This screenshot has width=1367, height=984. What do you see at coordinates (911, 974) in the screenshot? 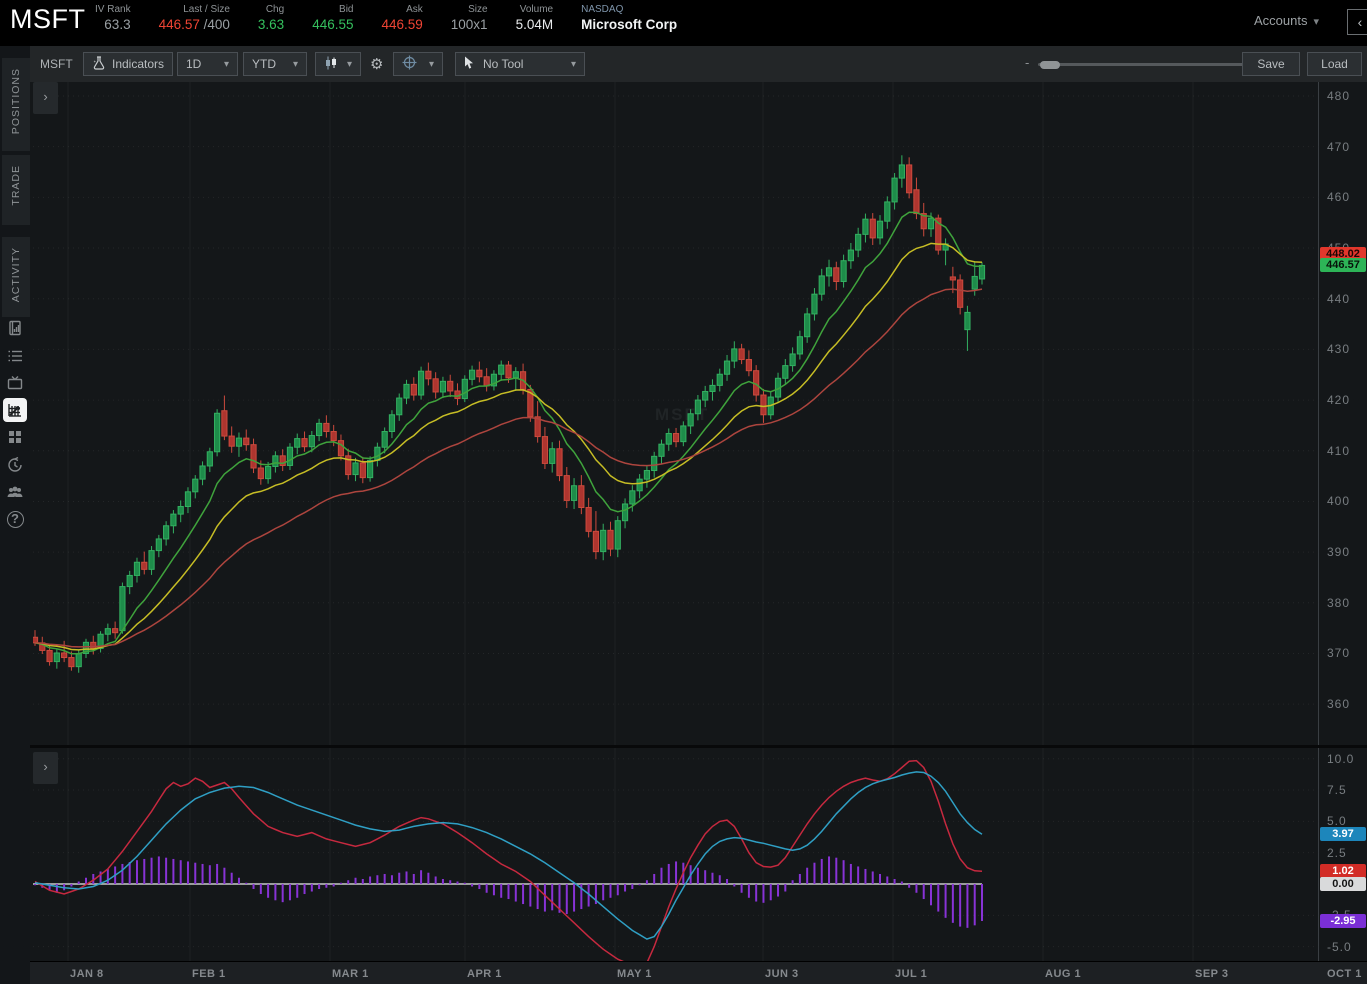
I see `time-tick-label: JUL 1` at bounding box center [911, 974].